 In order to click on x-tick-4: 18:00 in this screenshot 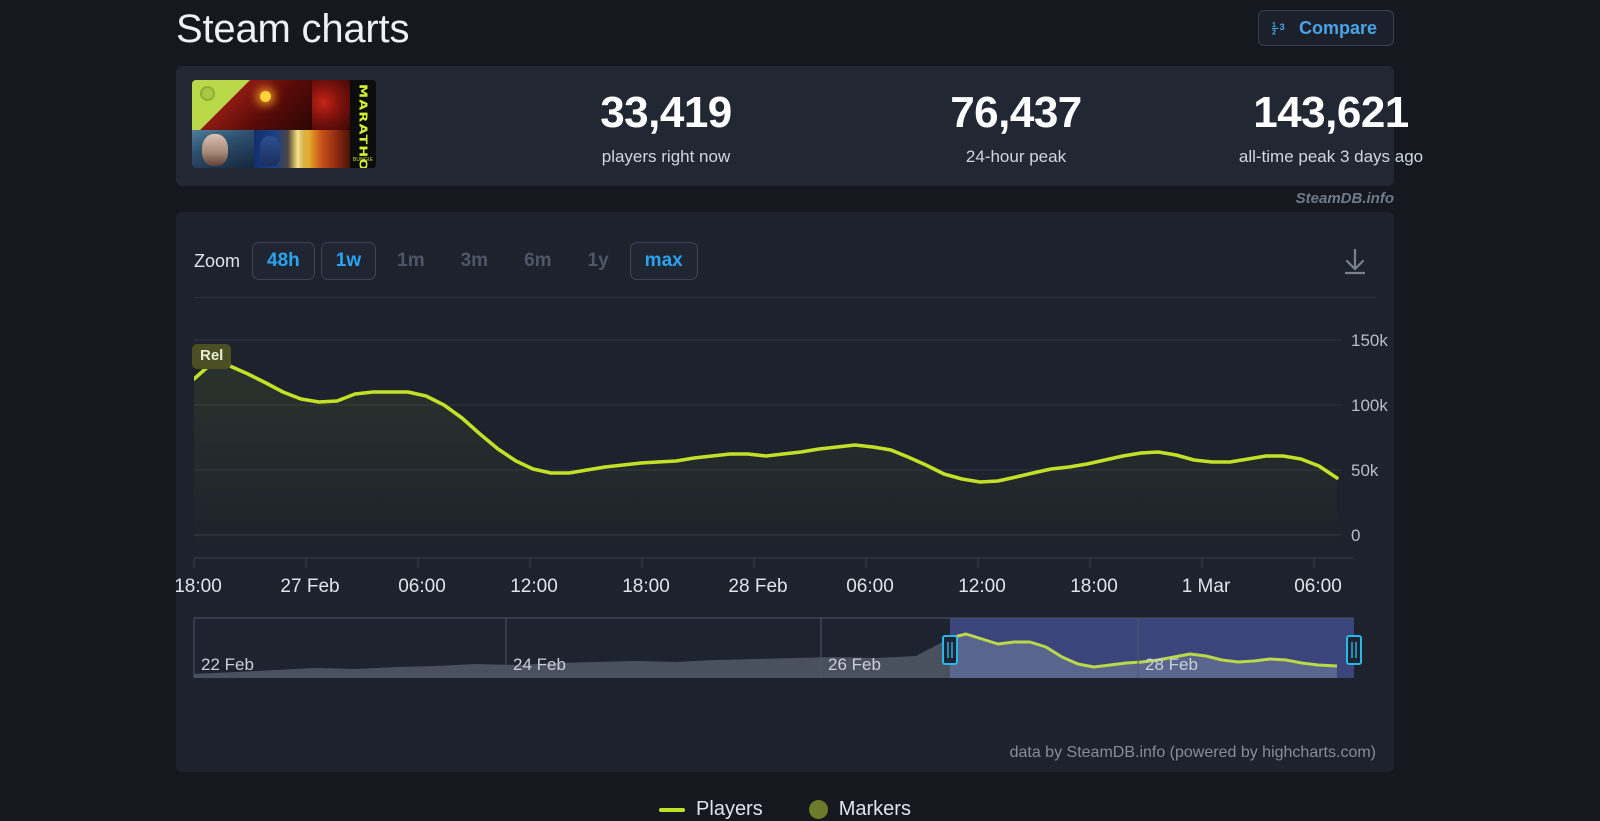, I will do `click(646, 586)`.